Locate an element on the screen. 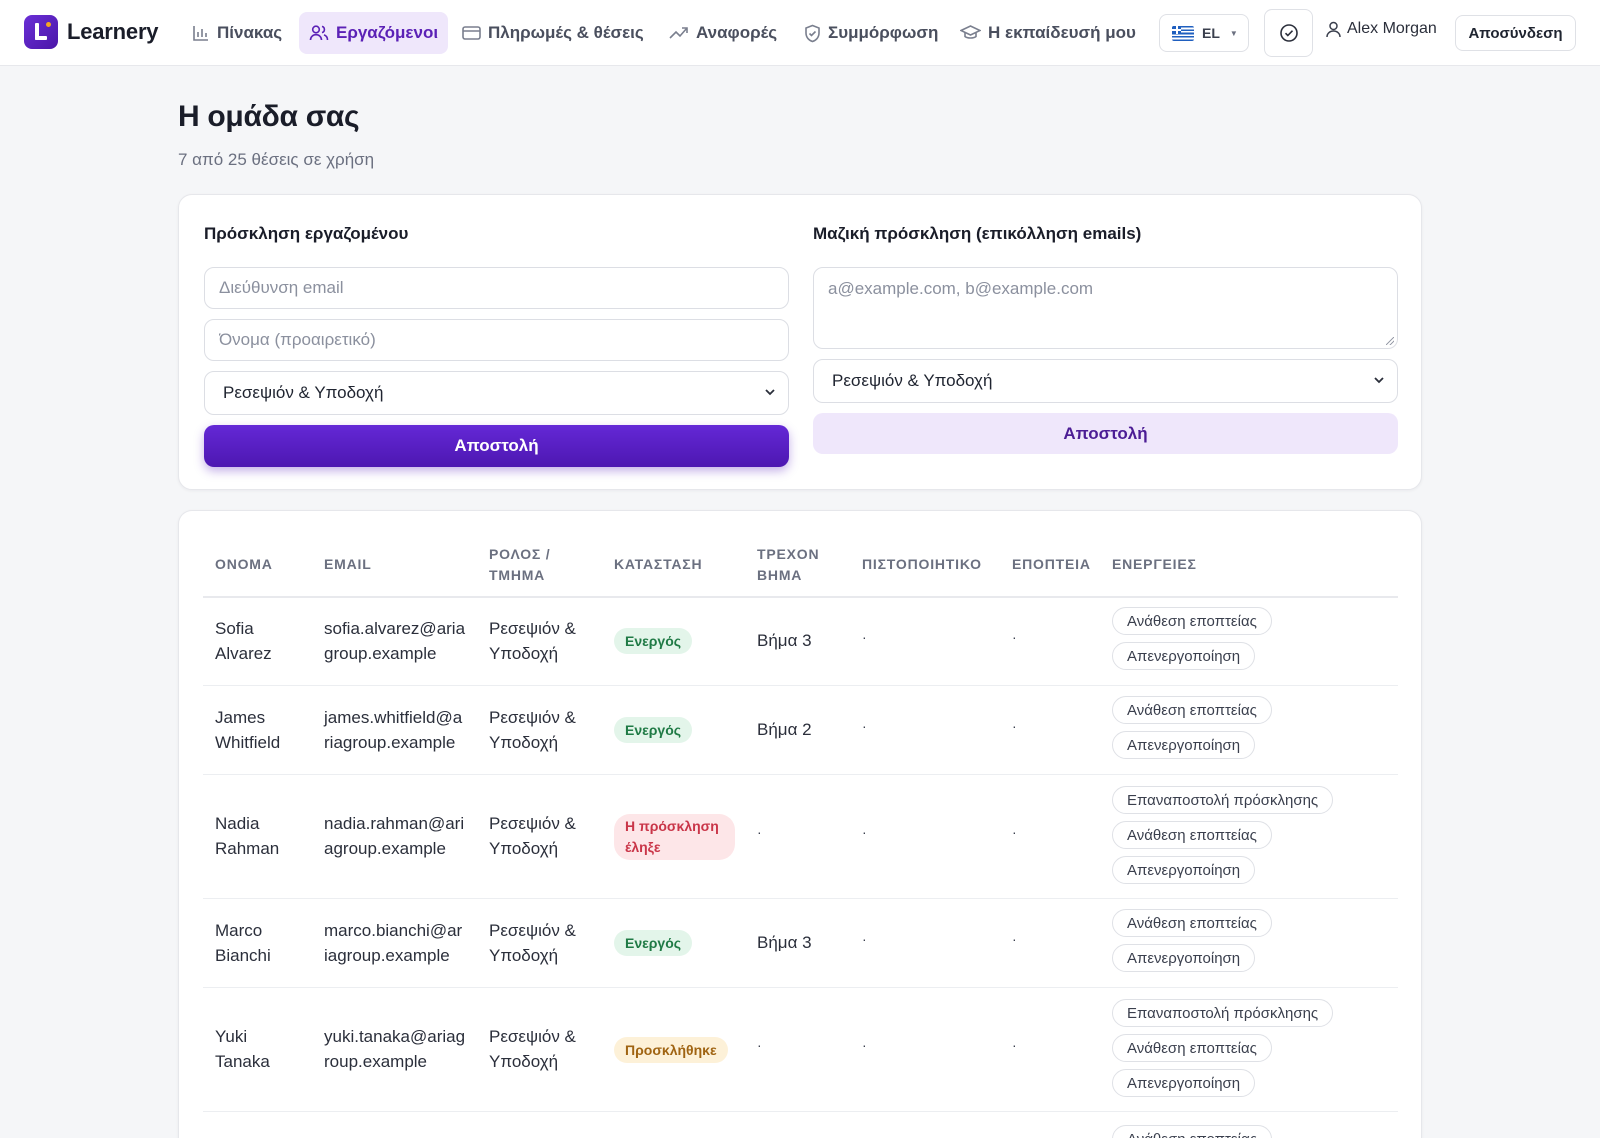 The image size is (1600, 1138). nav-item-label: Πίνακας is located at coordinates (250, 32).